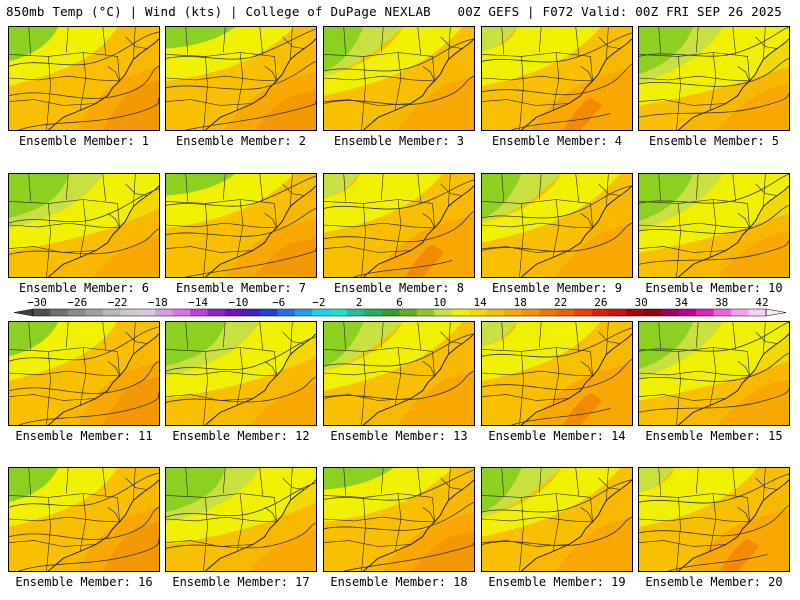 This screenshot has height=600, width=800. What do you see at coordinates (641, 302) in the screenshot?
I see `scale-tick-label: 30` at bounding box center [641, 302].